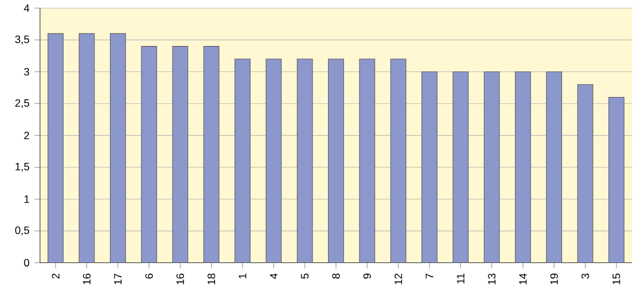 This screenshot has width=637, height=304. I want to click on x-tick-label: 11, so click(460, 279).